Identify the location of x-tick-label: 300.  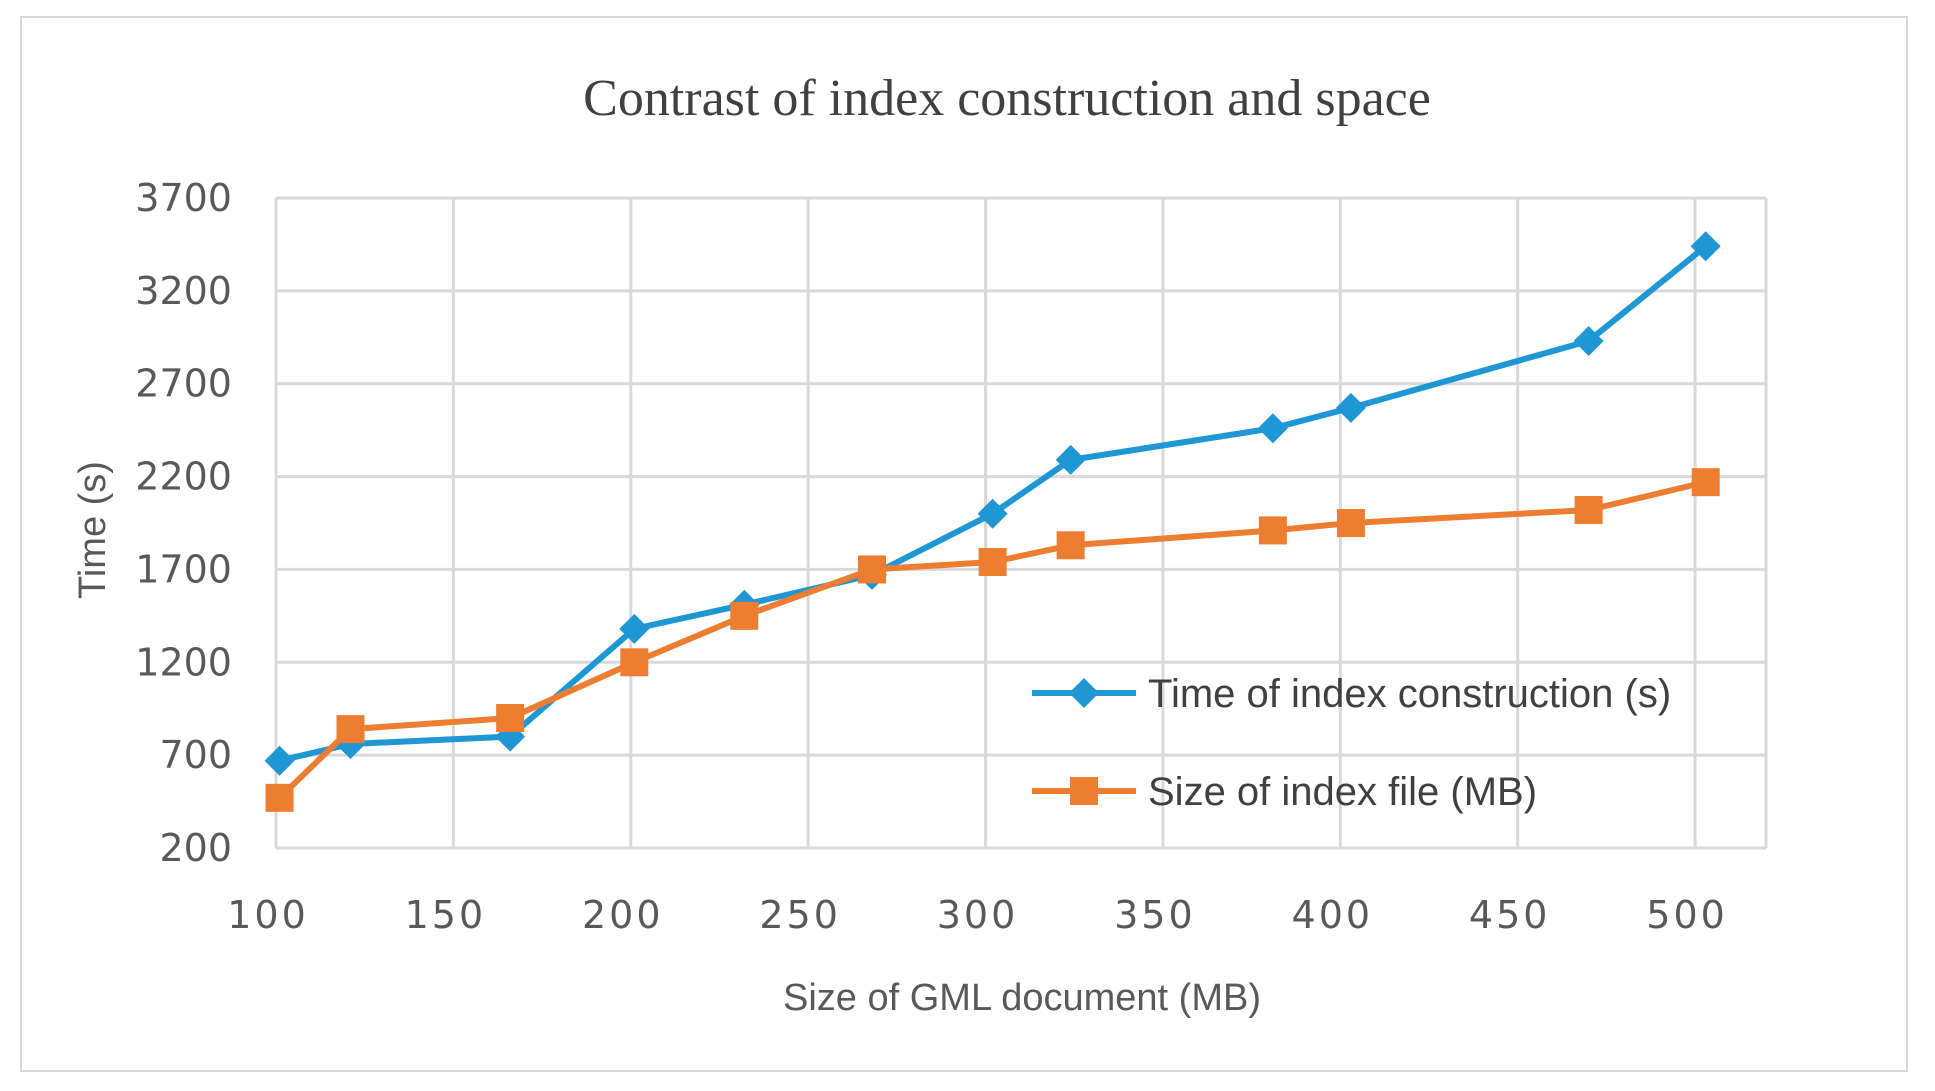
(978, 915).